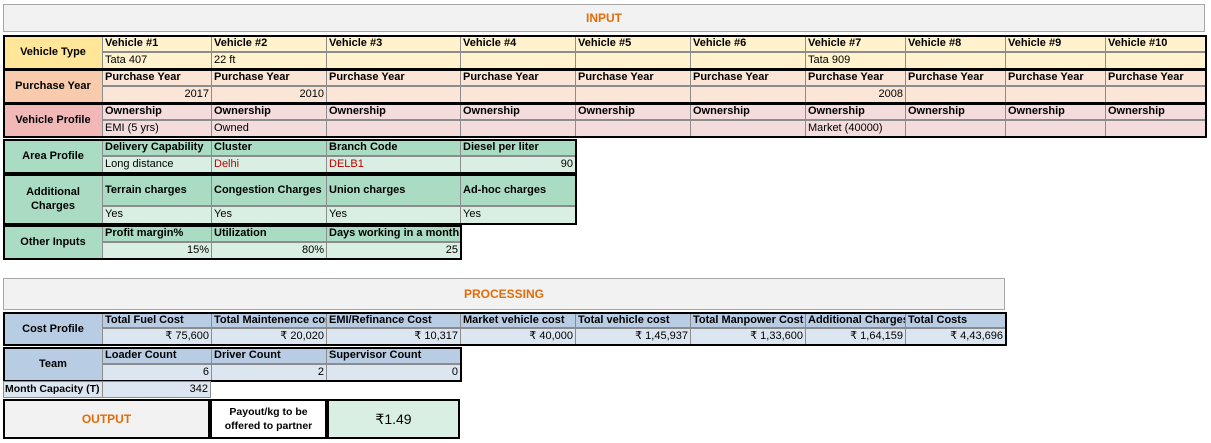 Image resolution: width=1211 pixels, height=443 pixels. I want to click on area-profile-header-1: Delivery Capability, so click(157, 147).